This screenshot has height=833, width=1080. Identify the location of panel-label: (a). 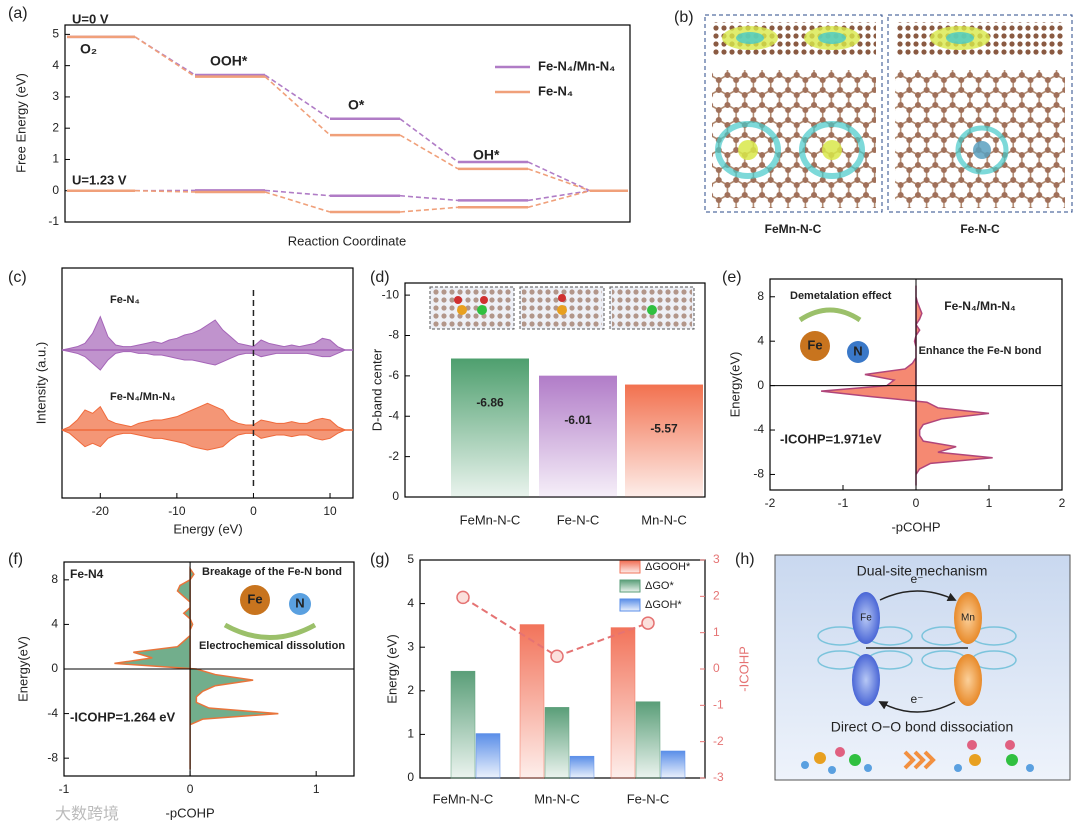
(18, 13).